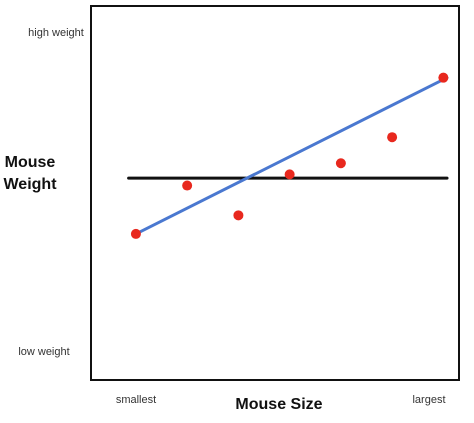 The height and width of the screenshot is (423, 474). What do you see at coordinates (30, 173) in the screenshot?
I see `y-axis-title: Mouse Weight` at bounding box center [30, 173].